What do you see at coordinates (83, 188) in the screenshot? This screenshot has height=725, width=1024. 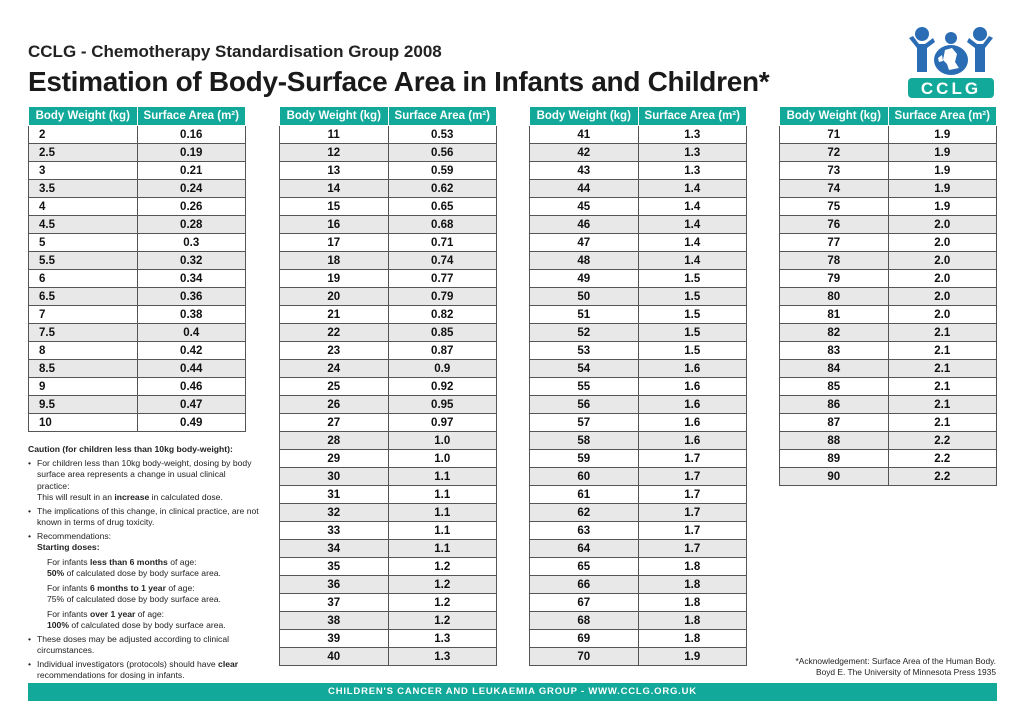 I see `weight-cell: 3.5` at bounding box center [83, 188].